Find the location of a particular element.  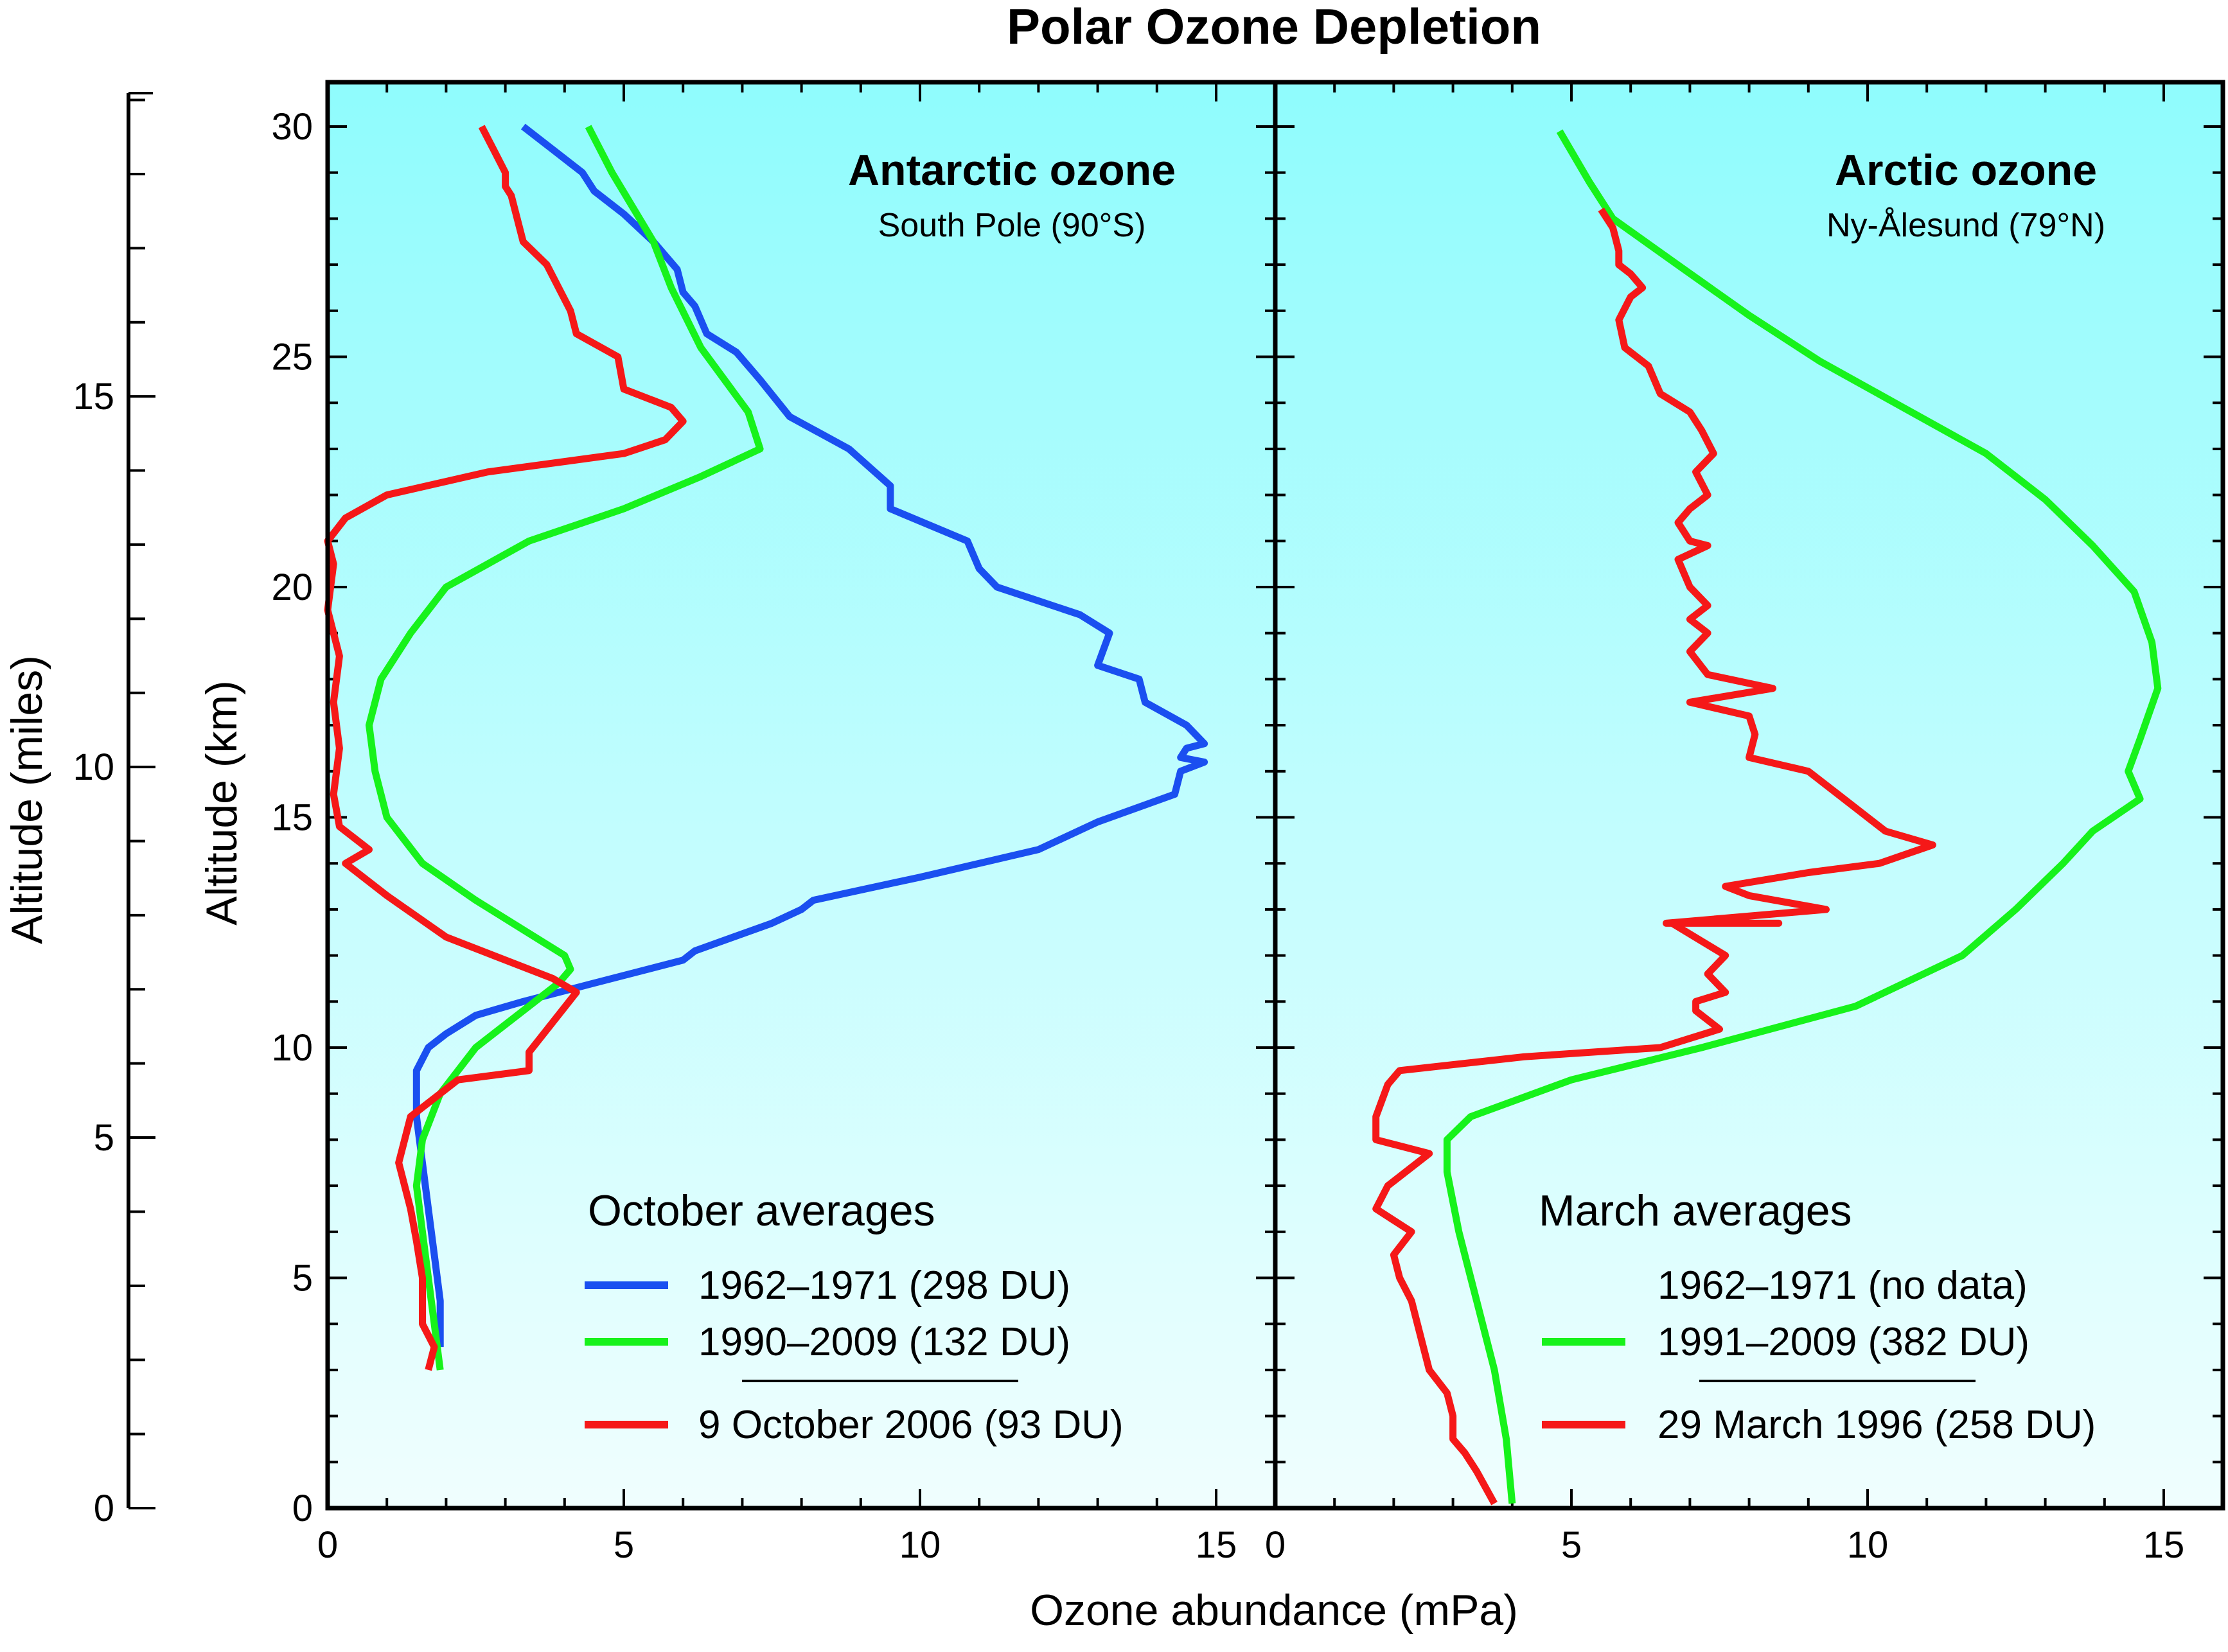

right-legend-label-1996: 29 March 1996 (258 DU) is located at coordinates (1877, 1425).